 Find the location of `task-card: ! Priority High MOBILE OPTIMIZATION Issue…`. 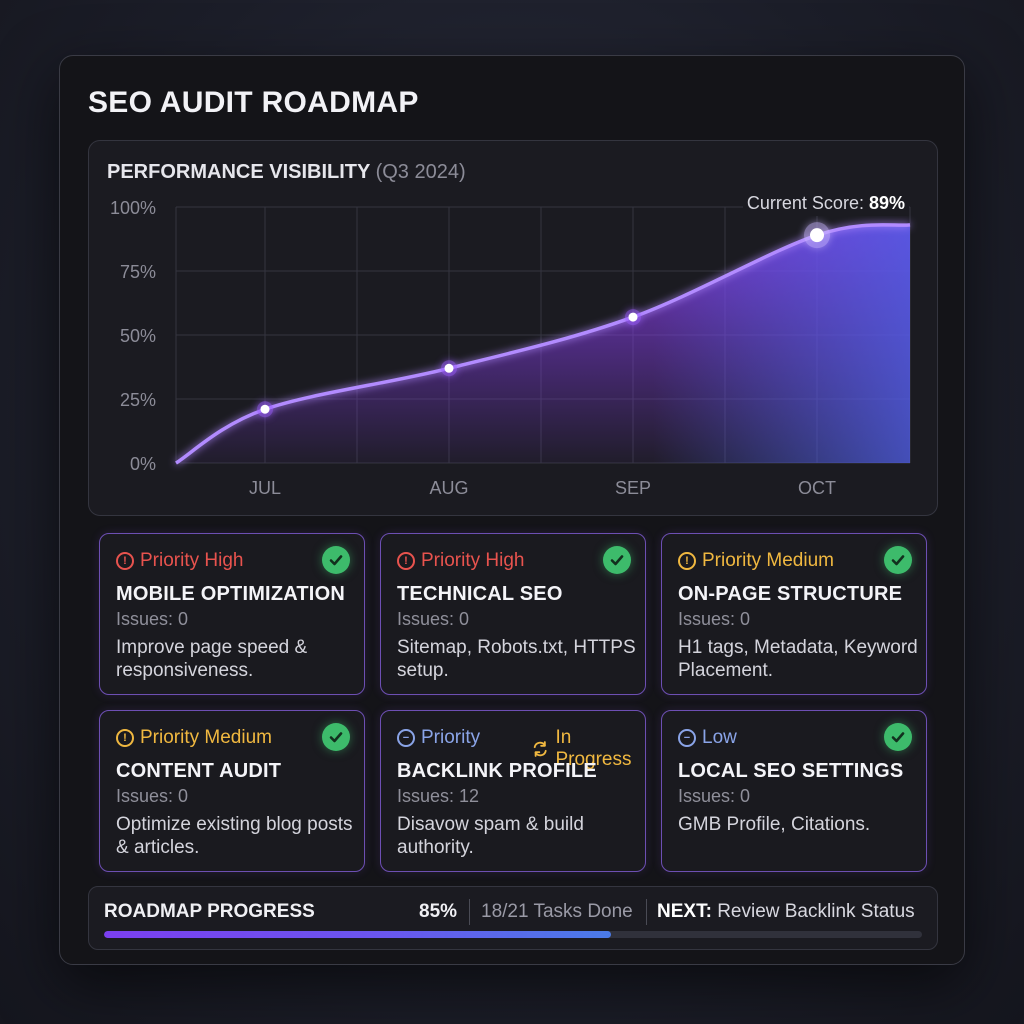

task-card: ! Priority High MOBILE OPTIMIZATION Issue… is located at coordinates (232, 614).